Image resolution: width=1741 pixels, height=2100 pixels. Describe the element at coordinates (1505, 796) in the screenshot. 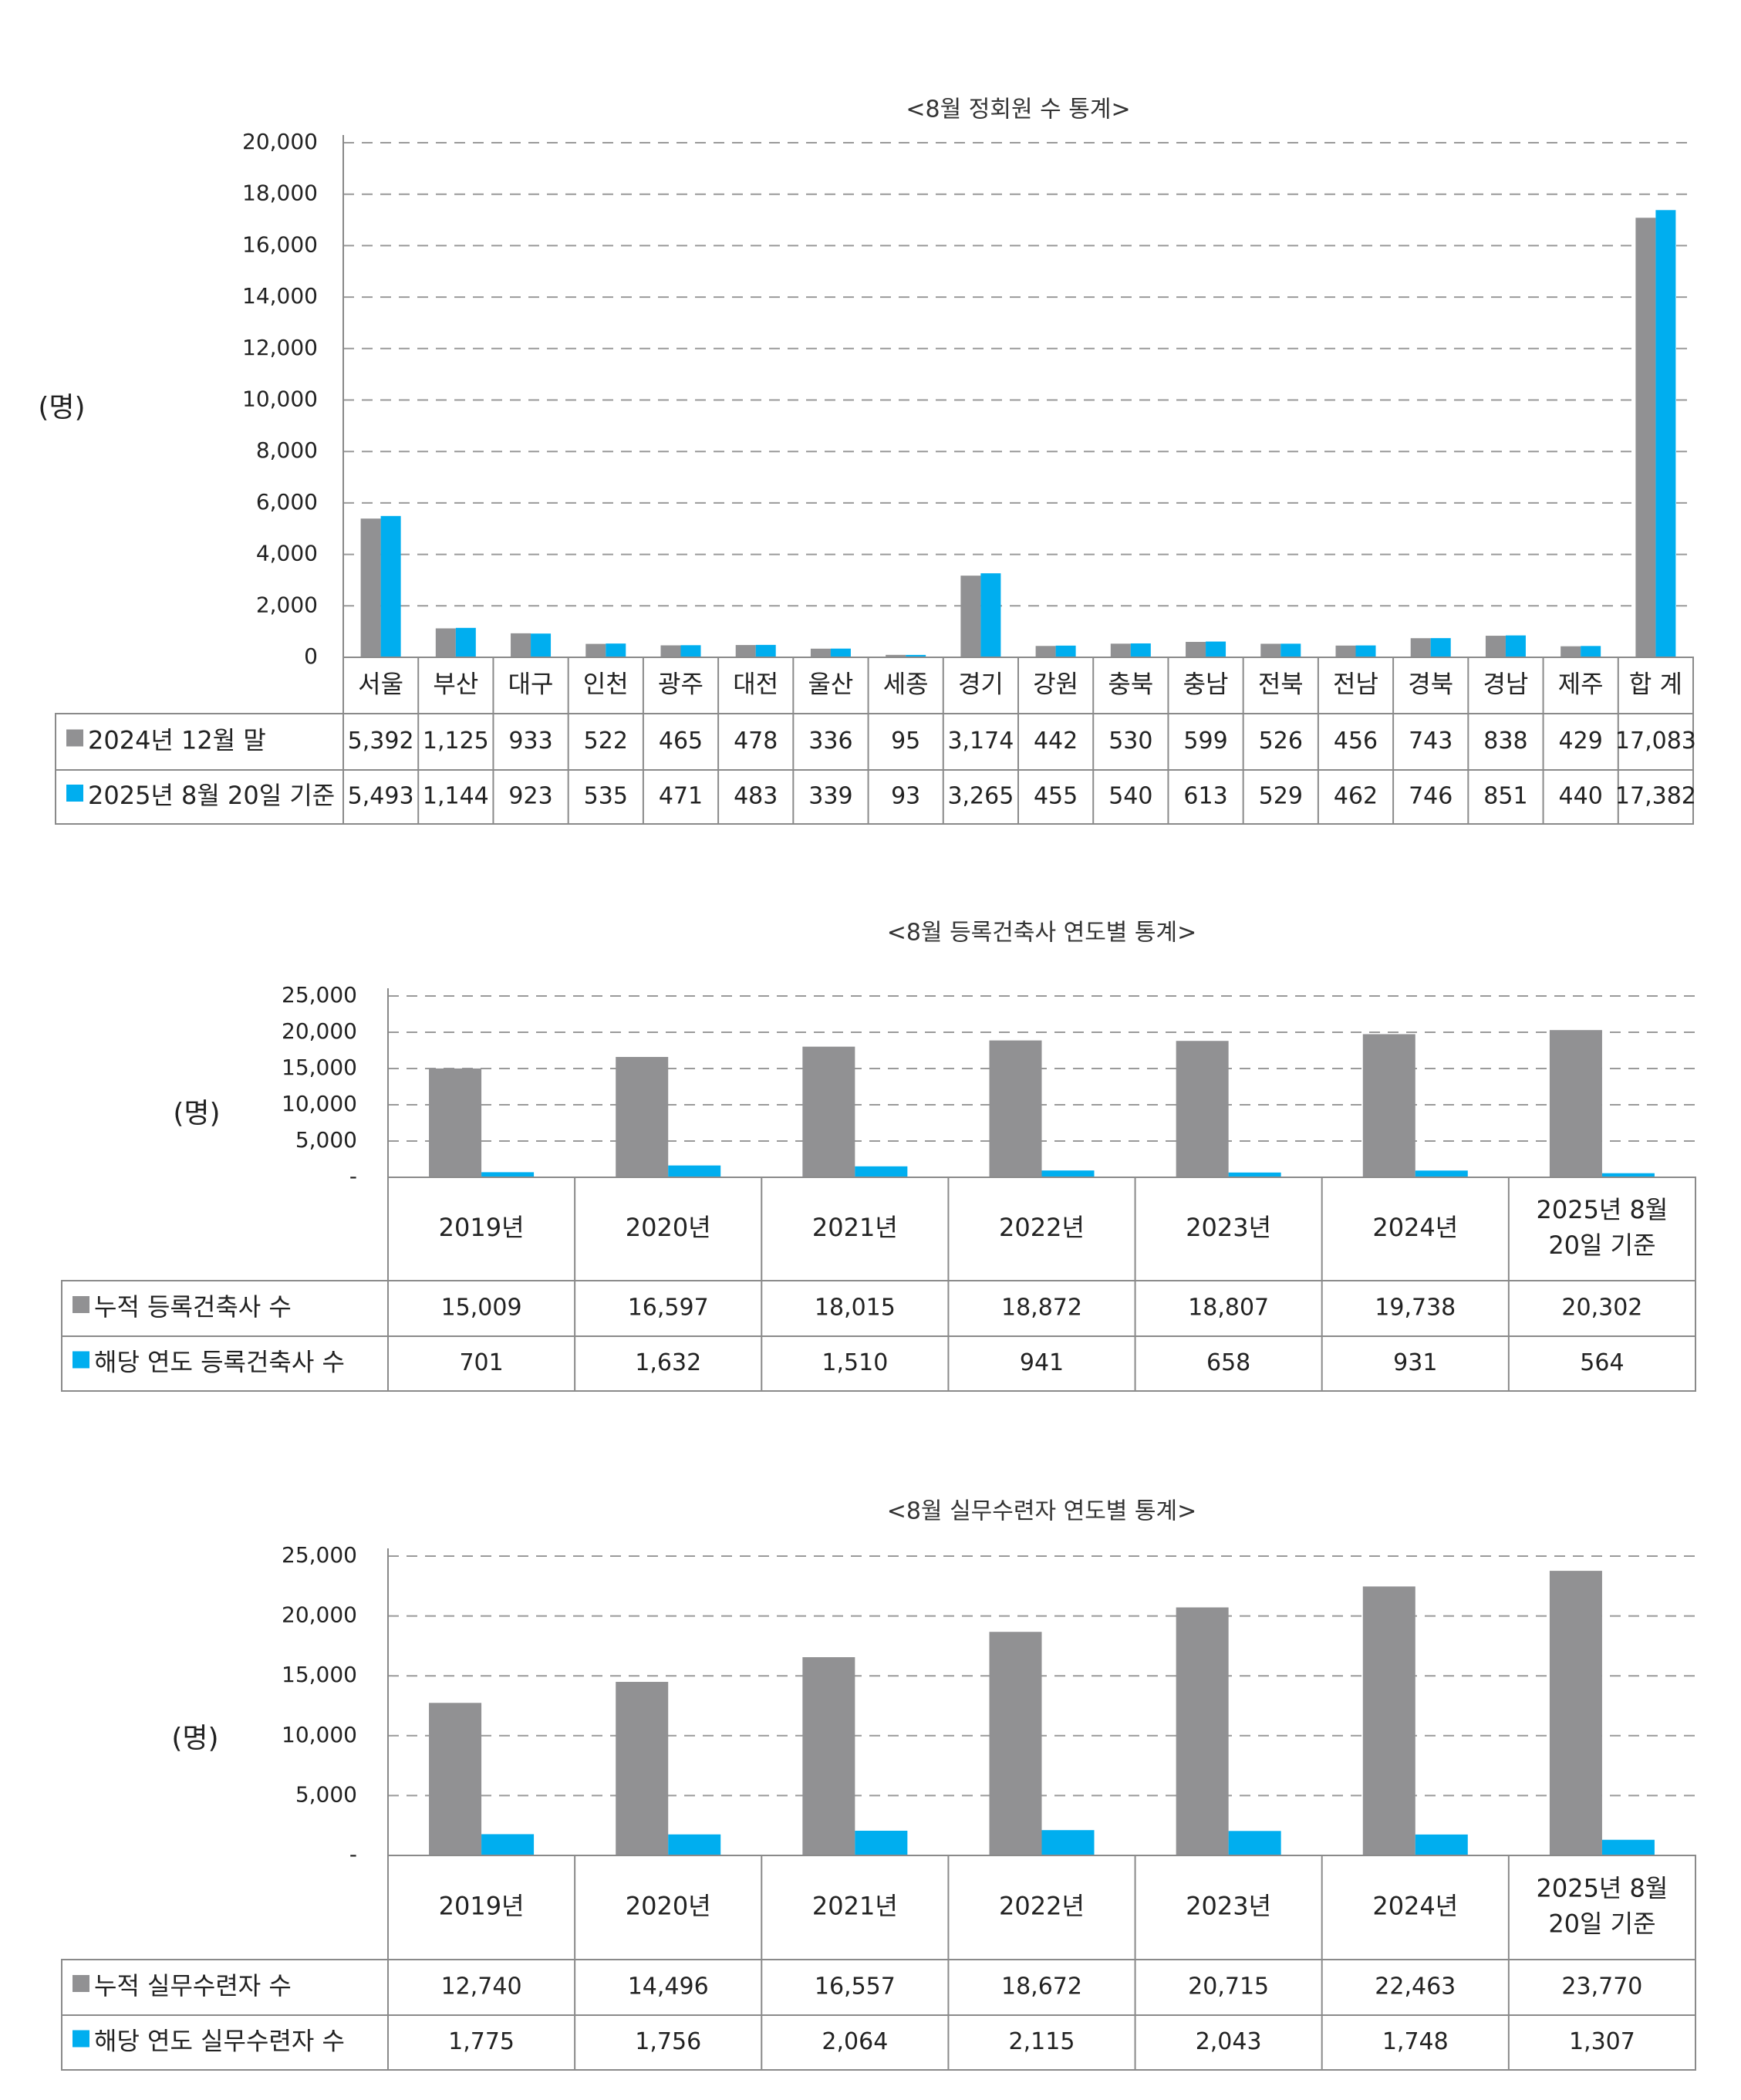

I see `data-value-cell: 851` at that location.